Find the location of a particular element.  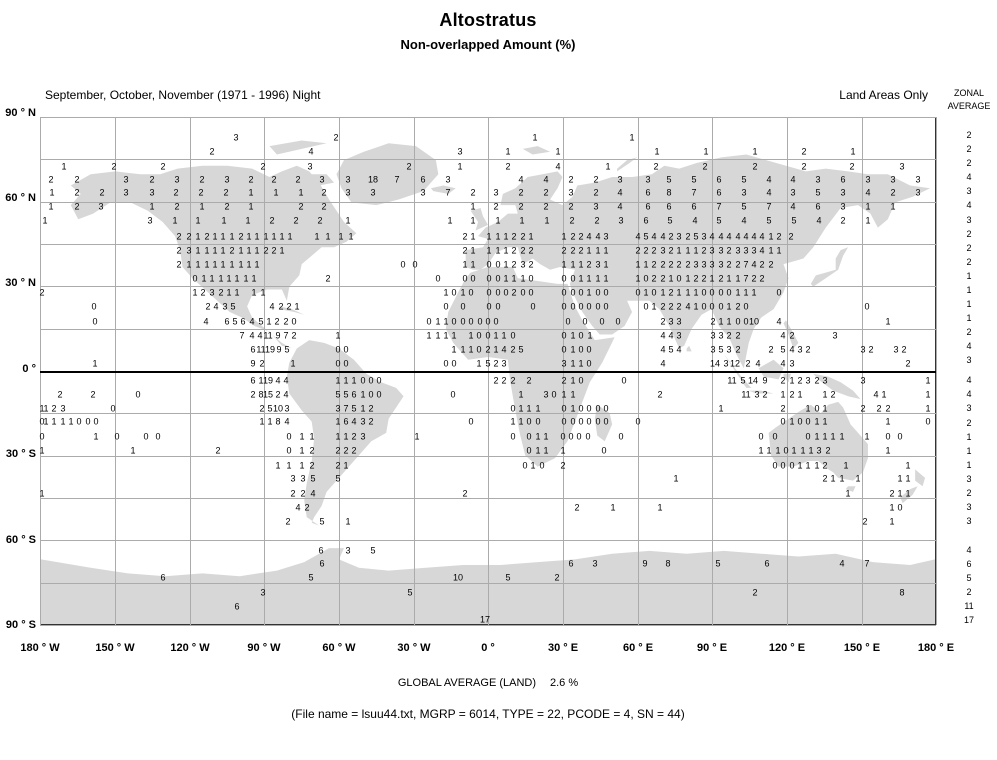

zonal-average-header: ZONAL AVERAGE is located at coordinates (969, 99).